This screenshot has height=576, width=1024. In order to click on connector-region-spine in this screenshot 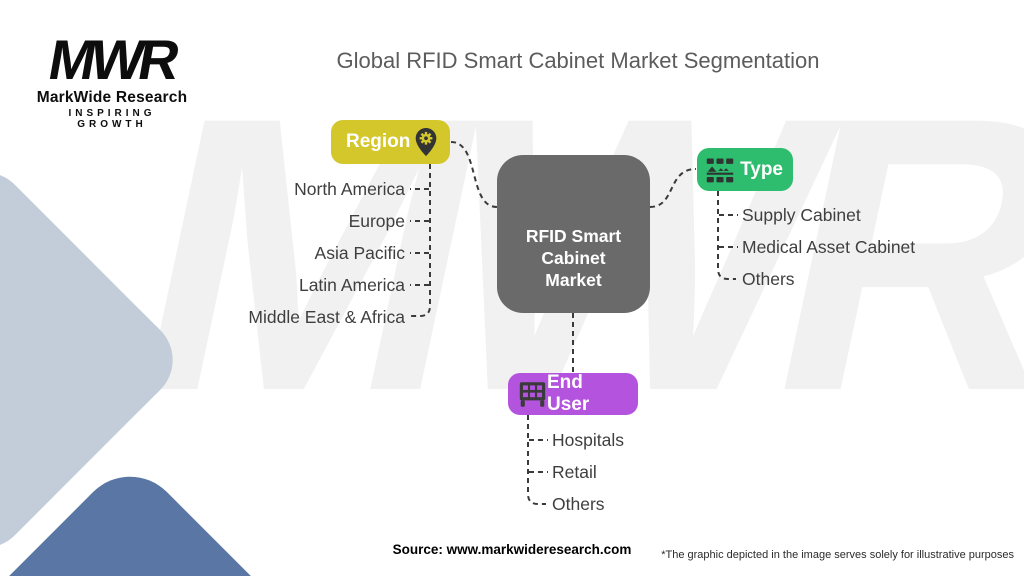, I will do `click(421, 240)`.